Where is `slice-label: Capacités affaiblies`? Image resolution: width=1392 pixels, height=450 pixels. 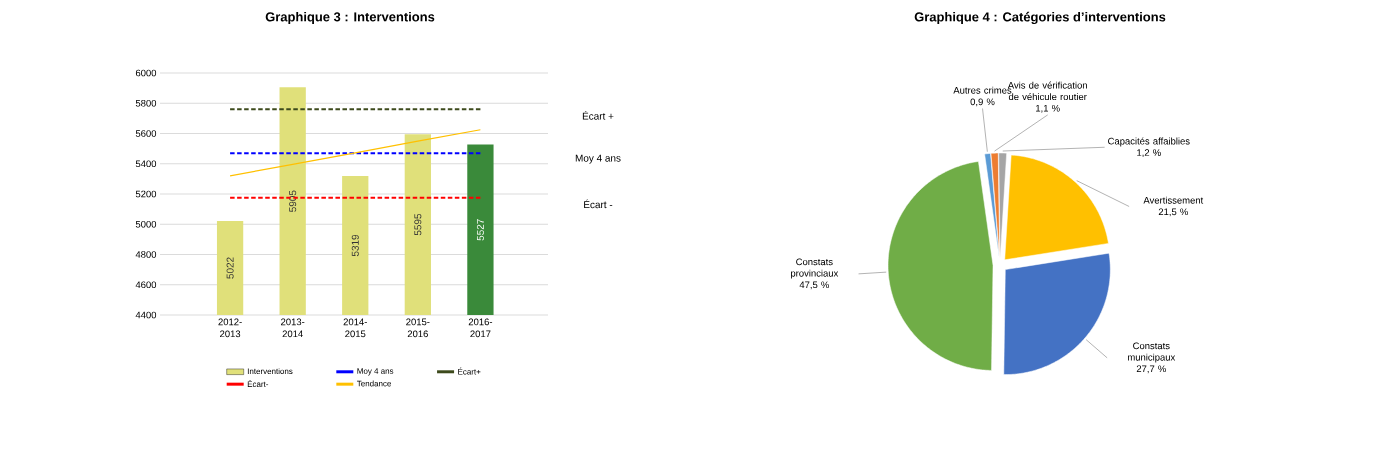
slice-label: Capacités affaiblies is located at coordinates (1149, 142).